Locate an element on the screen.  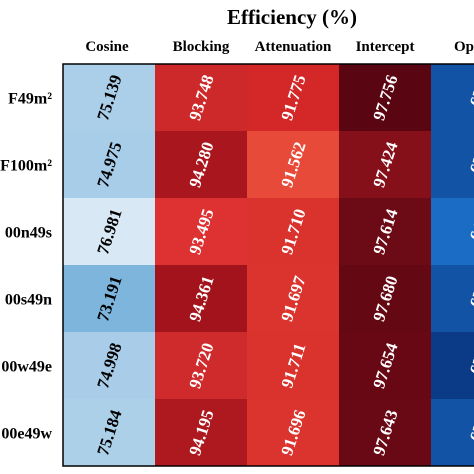
chart-title: Efficiency (%) is located at coordinates (292, 17).